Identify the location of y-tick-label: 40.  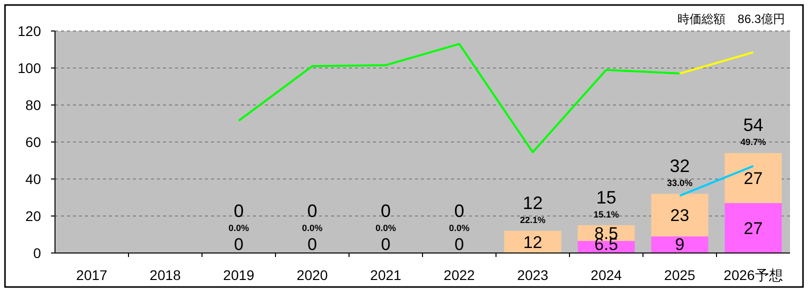
(33, 179).